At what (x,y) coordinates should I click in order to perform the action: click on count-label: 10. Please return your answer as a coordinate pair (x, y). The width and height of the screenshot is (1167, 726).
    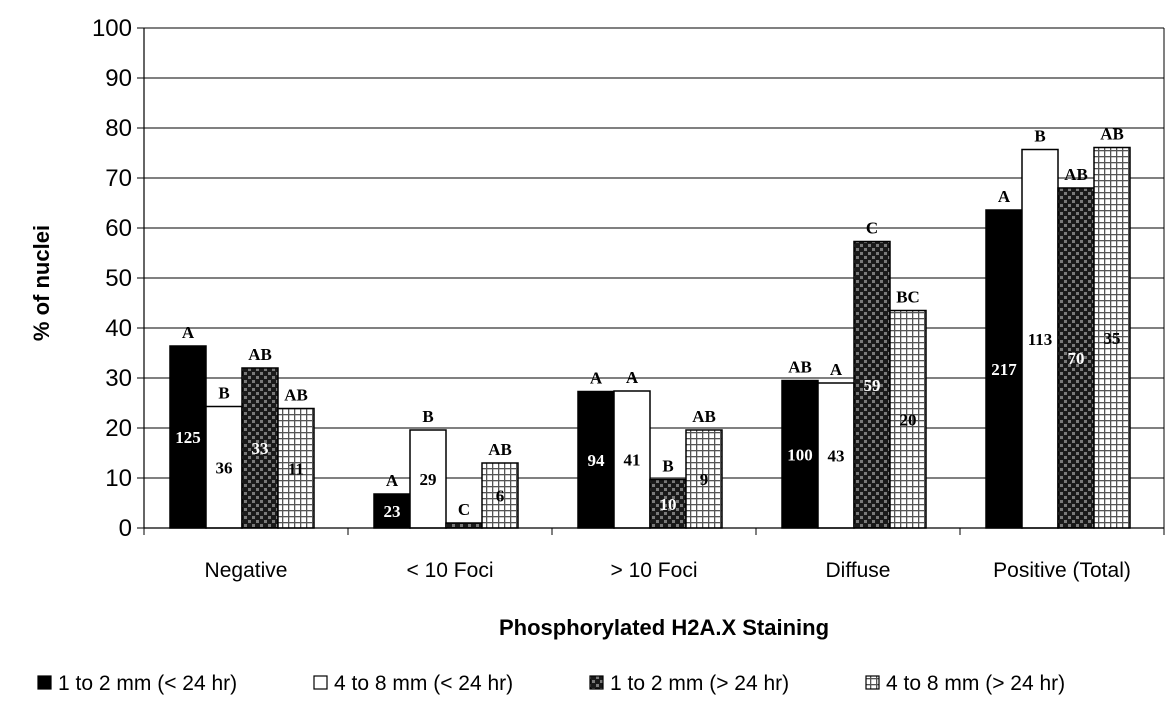
    Looking at the image, I should click on (668, 504).